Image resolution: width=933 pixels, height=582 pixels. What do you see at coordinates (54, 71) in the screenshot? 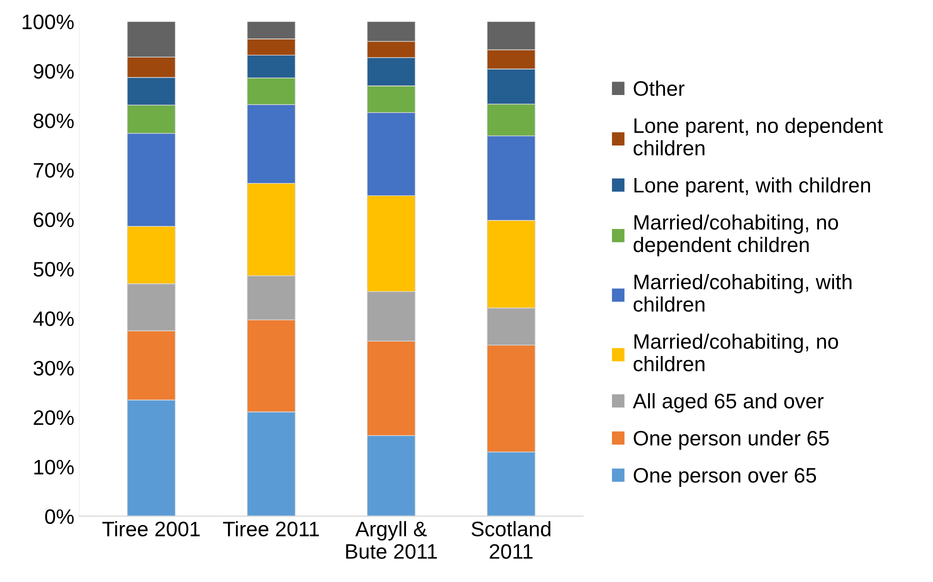
I see `y-tick-label: 90%` at bounding box center [54, 71].